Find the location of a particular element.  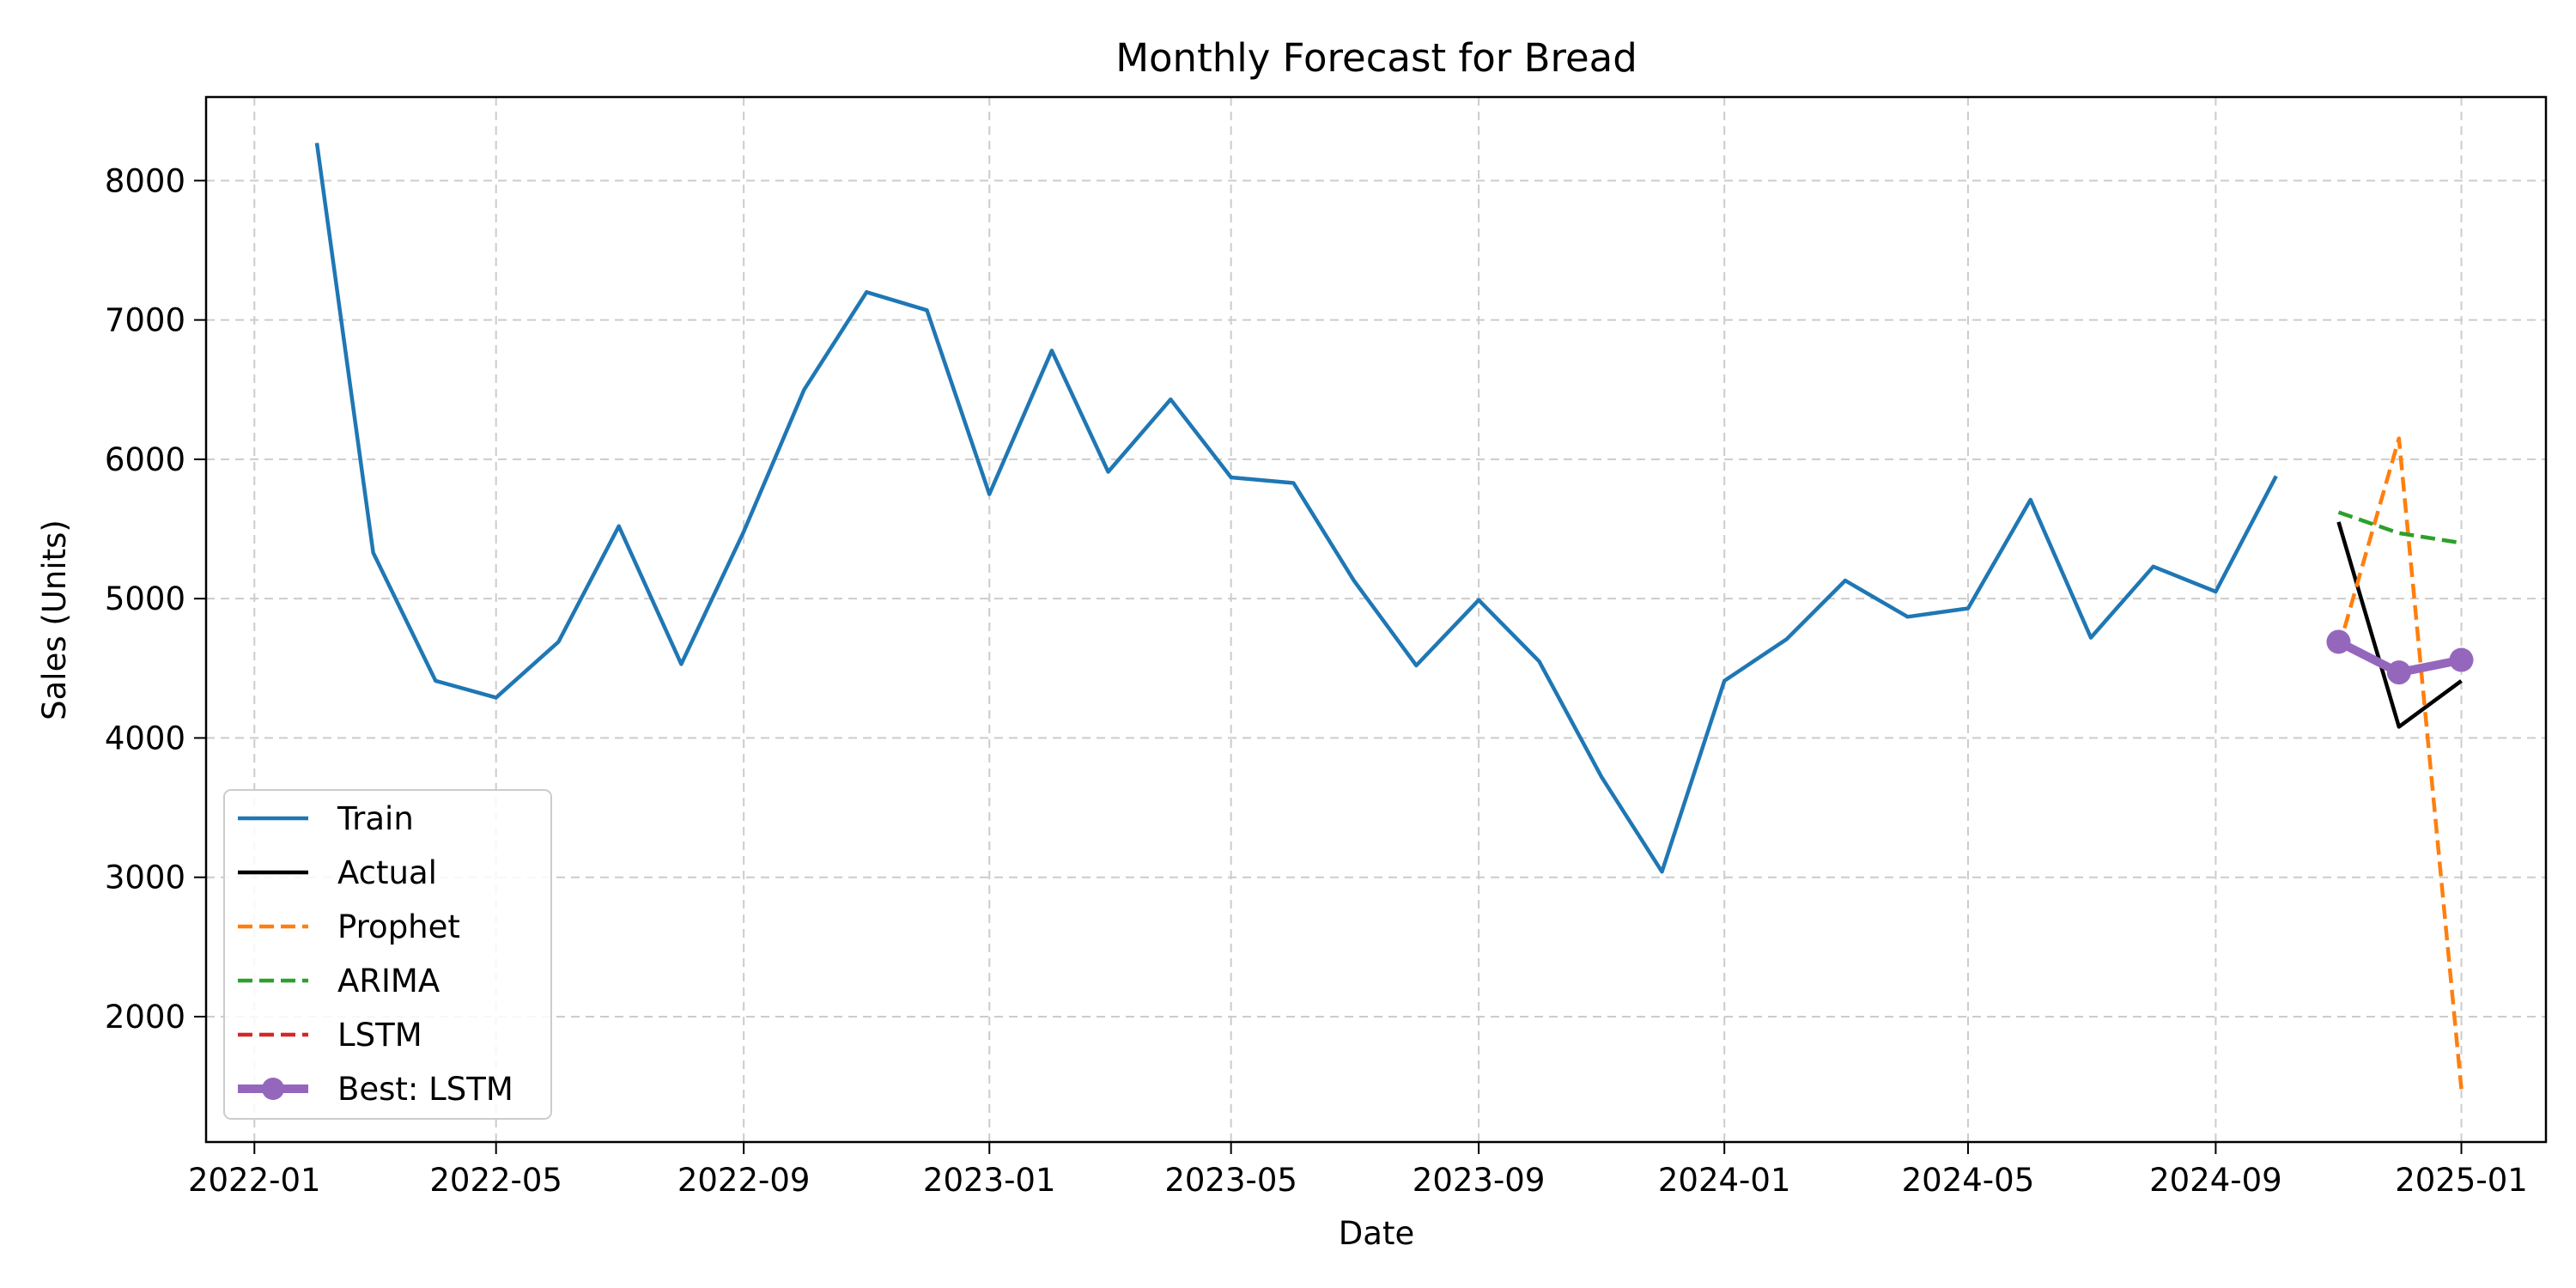

y-axis-label: Sales (Units) is located at coordinates (55, 619).